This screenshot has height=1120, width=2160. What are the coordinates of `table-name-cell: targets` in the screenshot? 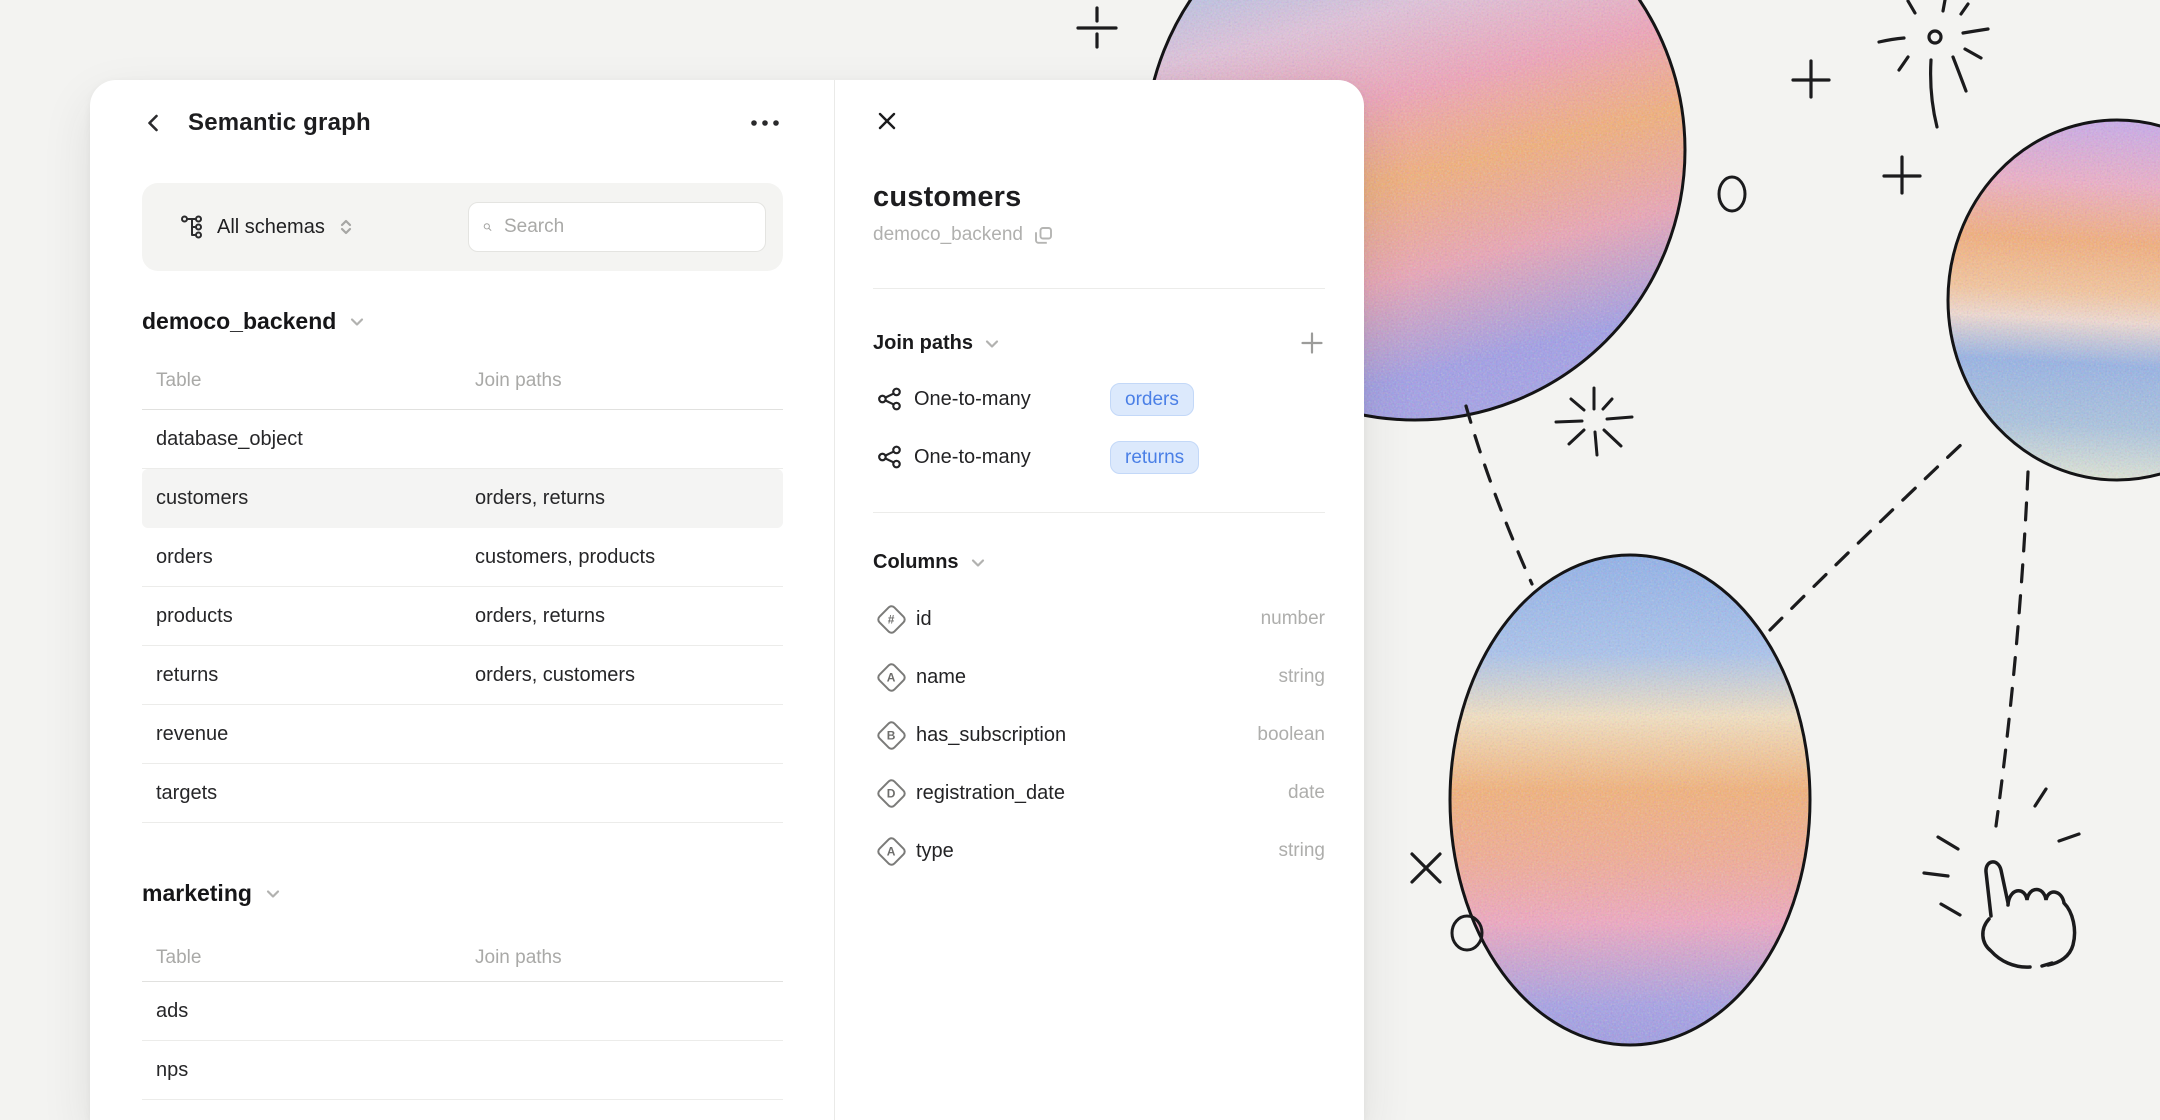 It's located at (187, 792).